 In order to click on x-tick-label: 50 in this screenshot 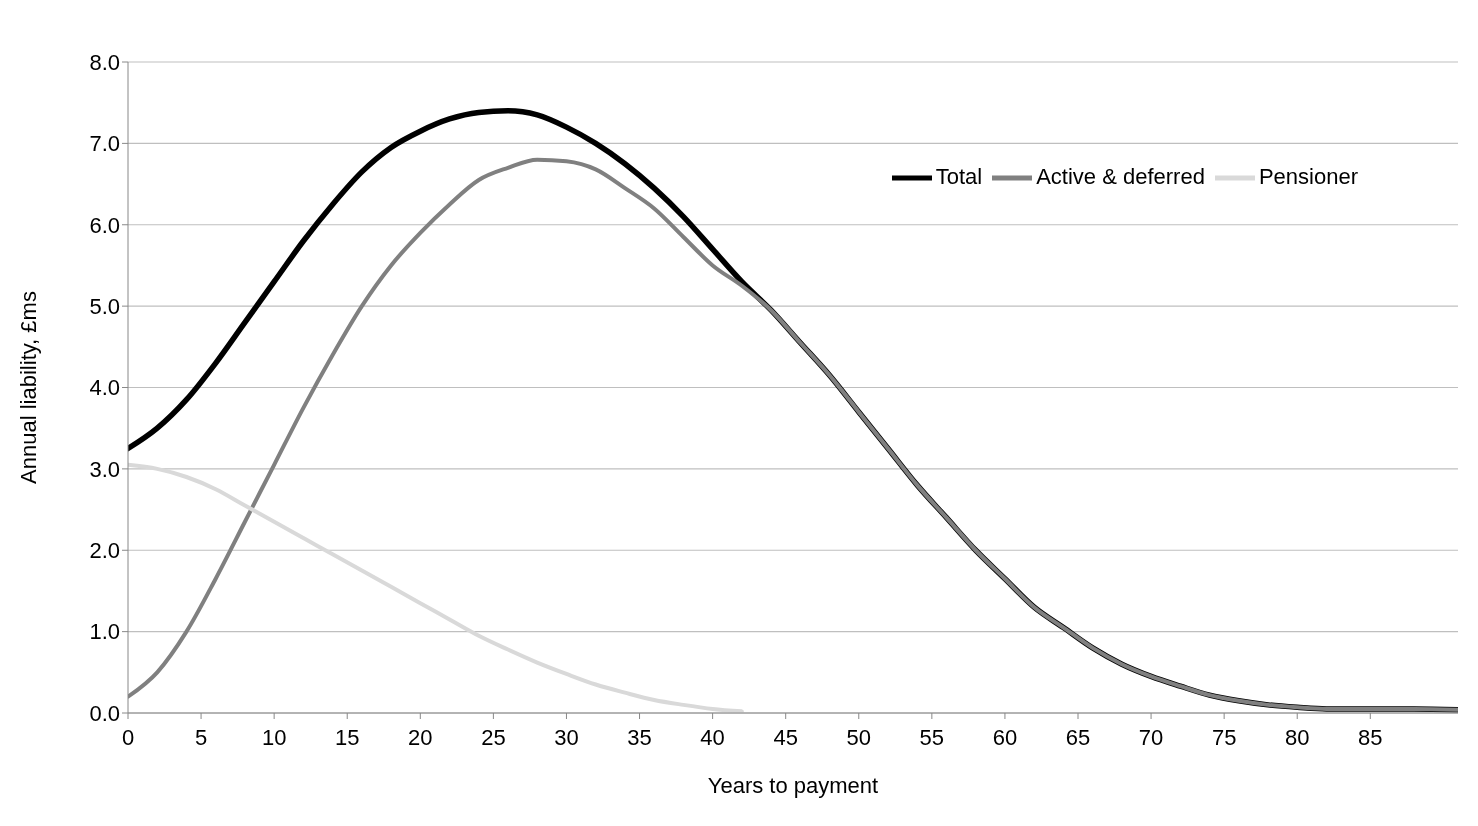, I will do `click(859, 737)`.